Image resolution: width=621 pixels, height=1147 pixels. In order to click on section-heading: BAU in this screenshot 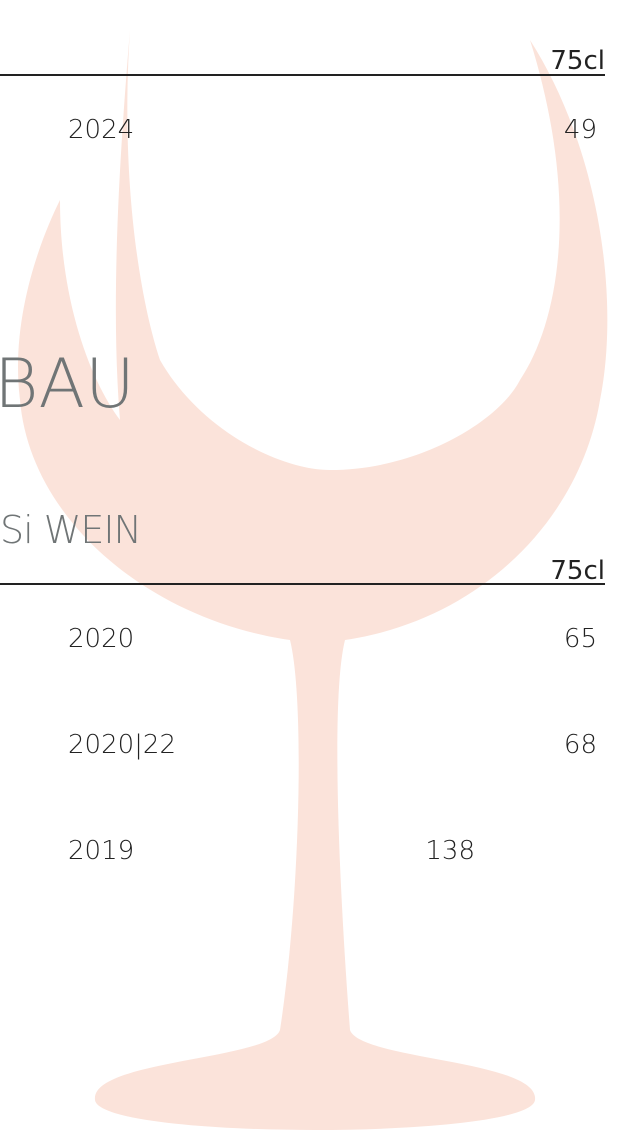, I will do `click(67, 384)`.